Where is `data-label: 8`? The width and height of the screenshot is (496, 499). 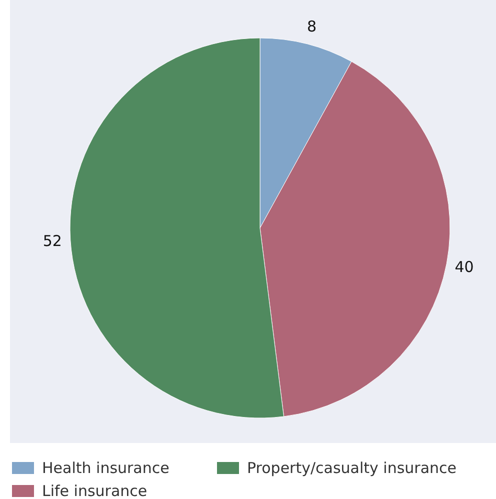
data-label: 8 is located at coordinates (311, 27).